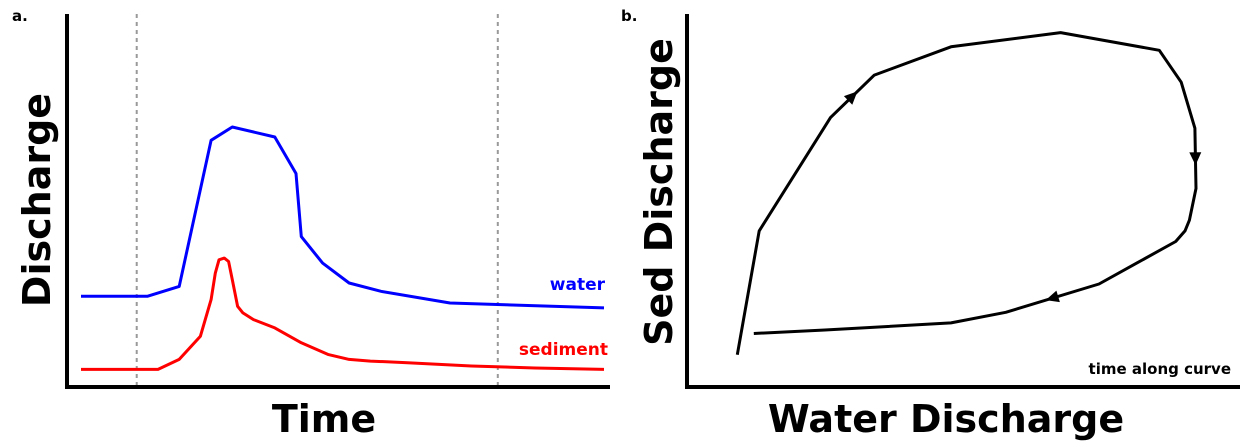 Image resolution: width=1244 pixels, height=445 pixels. Describe the element at coordinates (659, 192) in the screenshot. I see `y-axis-title: Sed Discharge` at that location.